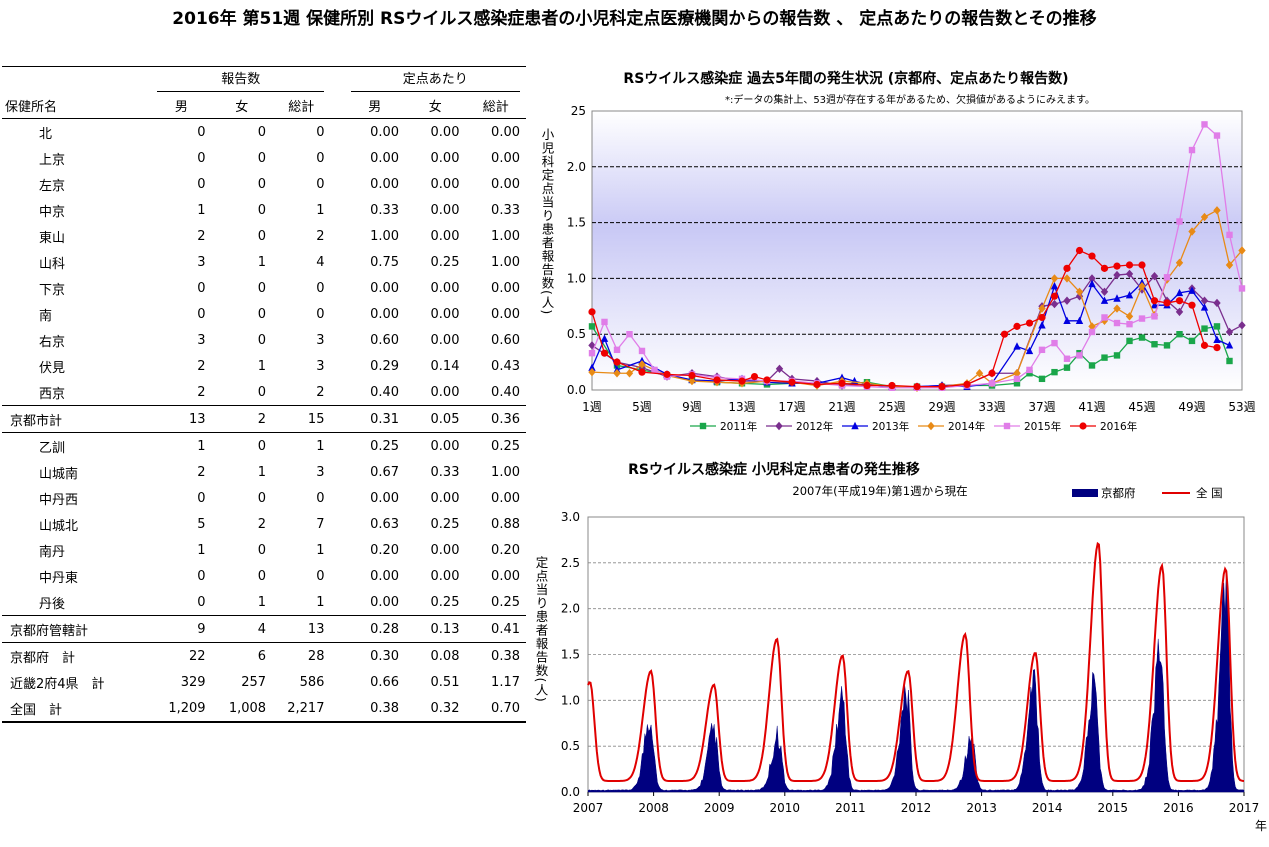 The image size is (1269, 847). Describe the element at coordinates (576, 223) in the screenshot. I see `chart1-ytick-label: 1.5` at that location.